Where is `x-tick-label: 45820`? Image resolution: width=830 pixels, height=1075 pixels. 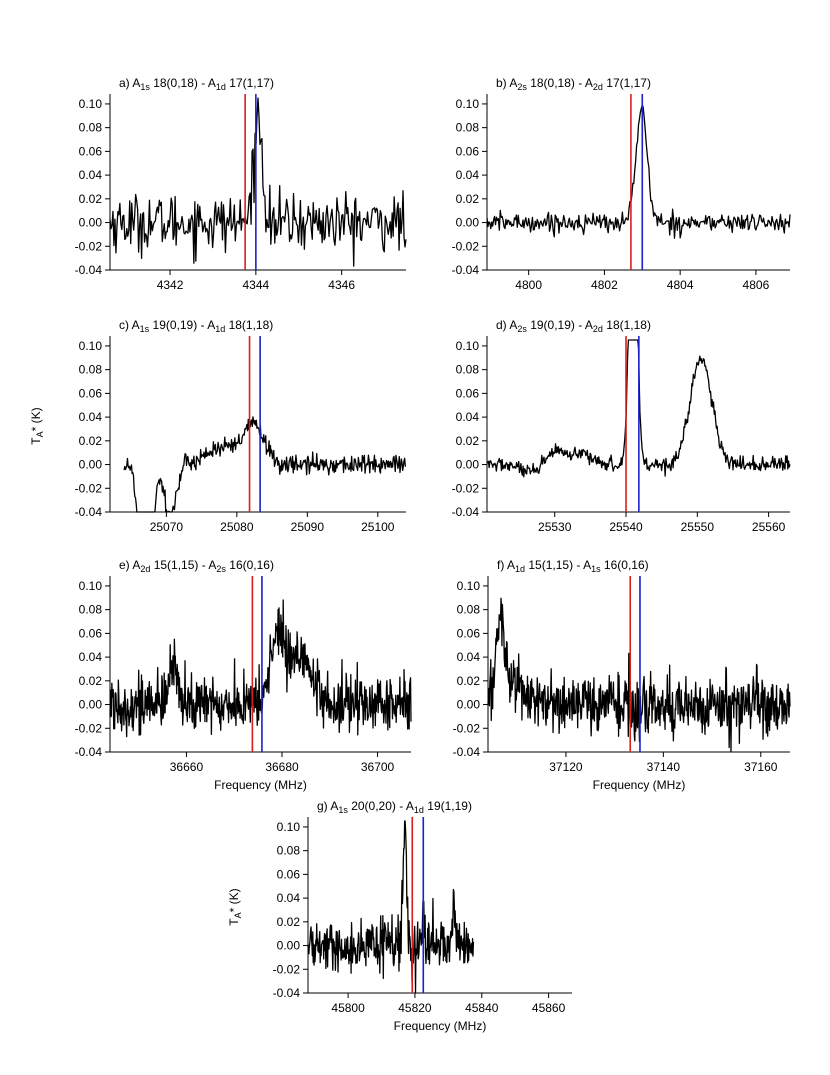 x-tick-label: 45820 is located at coordinates (415, 1008).